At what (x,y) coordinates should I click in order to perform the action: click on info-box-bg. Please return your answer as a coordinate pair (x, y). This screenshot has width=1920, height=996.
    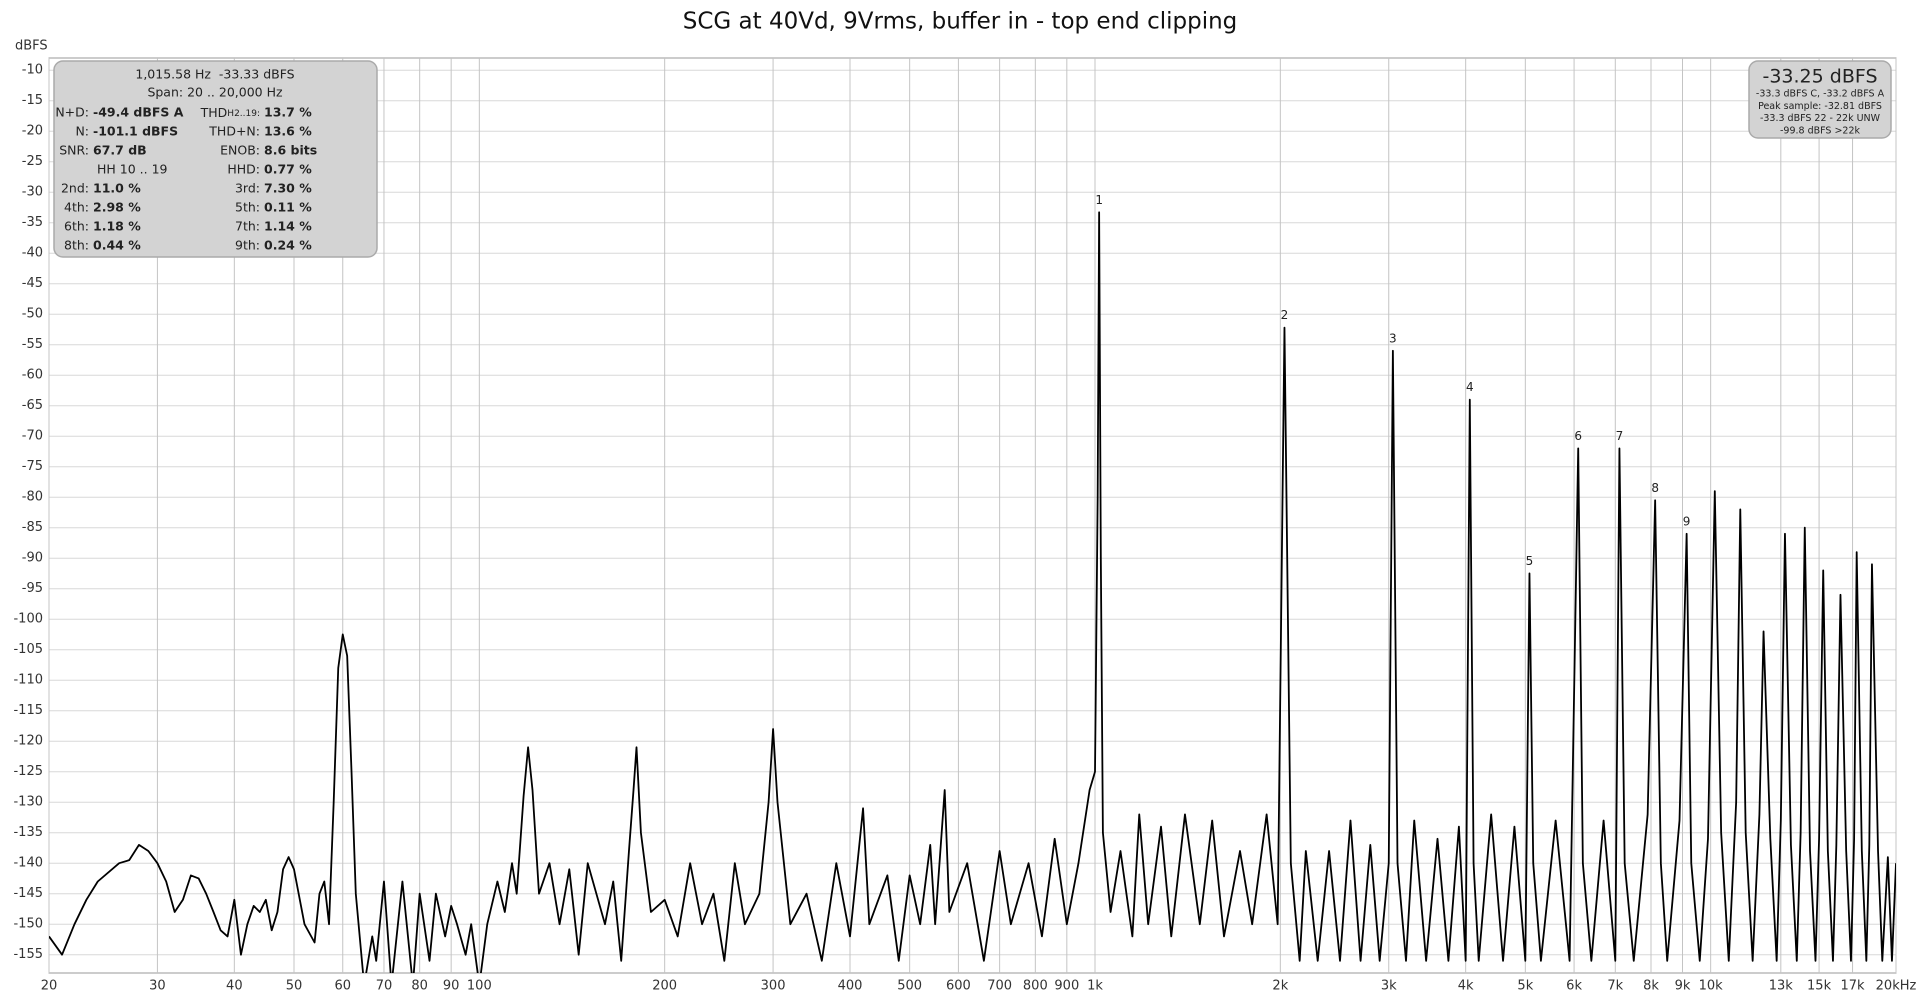
    Looking at the image, I should click on (215, 159).